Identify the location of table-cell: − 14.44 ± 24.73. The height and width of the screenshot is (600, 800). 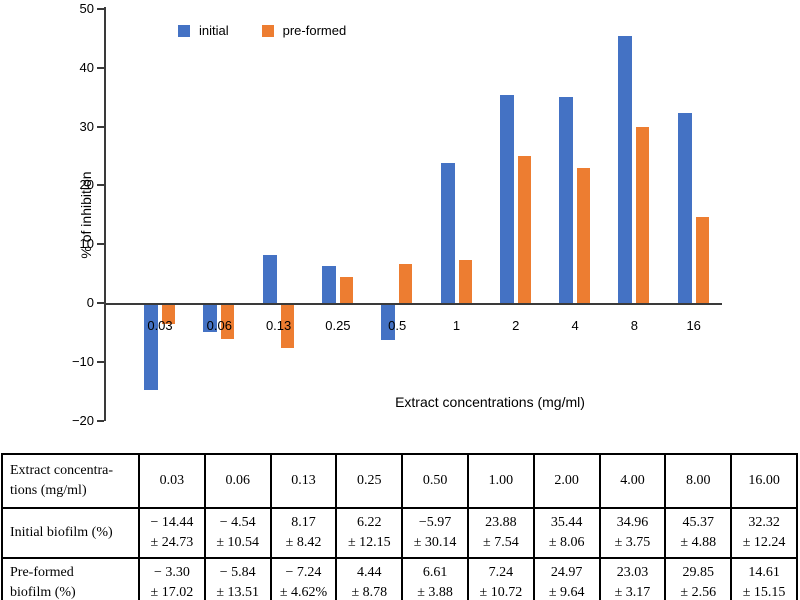
(172, 533).